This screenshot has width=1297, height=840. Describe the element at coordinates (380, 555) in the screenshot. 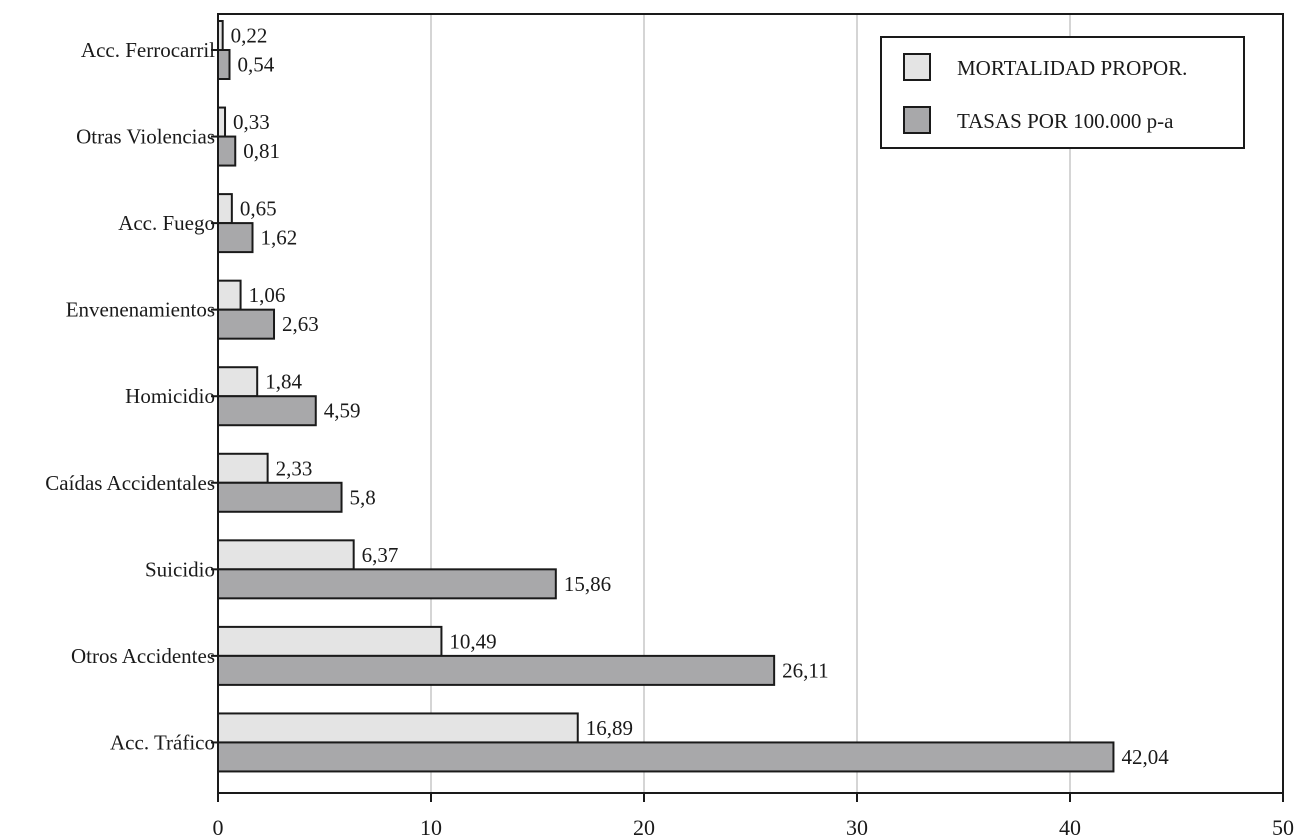

I see `value-label-s0-6: 6,37` at that location.